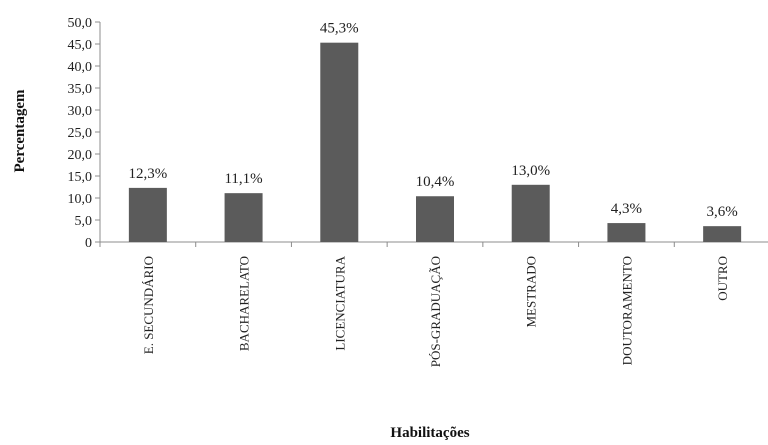 This screenshot has width=768, height=445. Describe the element at coordinates (20, 131) in the screenshot. I see `y-axis-title: Percentagem` at that location.